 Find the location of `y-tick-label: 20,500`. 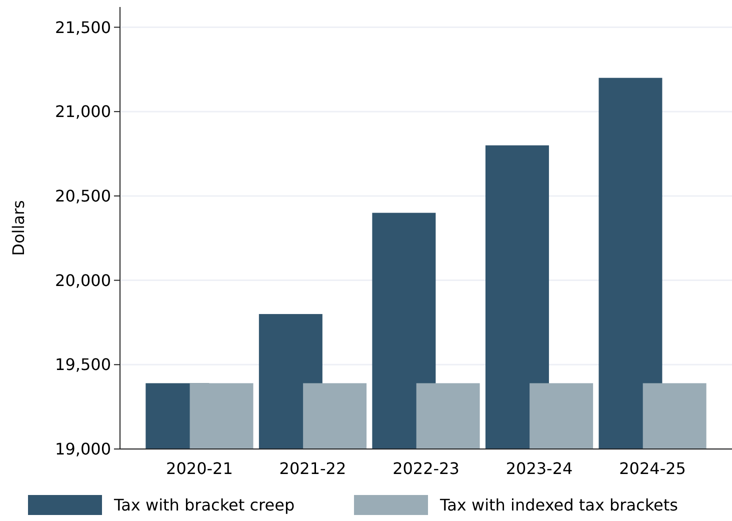

y-tick-label: 20,500 is located at coordinates (83, 196).